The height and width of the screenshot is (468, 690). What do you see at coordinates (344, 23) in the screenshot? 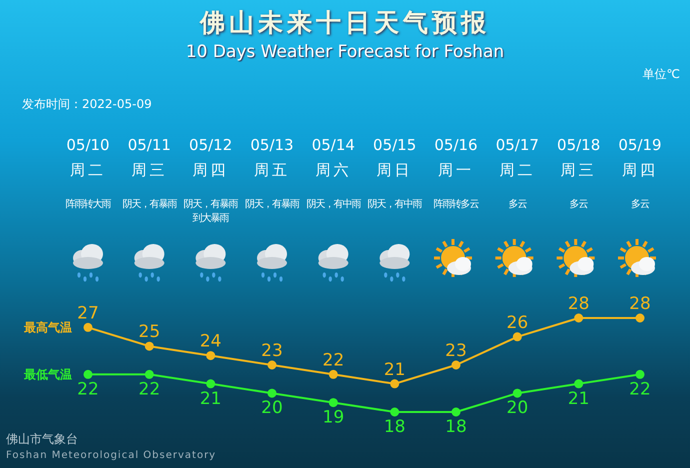
I see `chart-title: 佛山未来十日天气预报` at bounding box center [344, 23].